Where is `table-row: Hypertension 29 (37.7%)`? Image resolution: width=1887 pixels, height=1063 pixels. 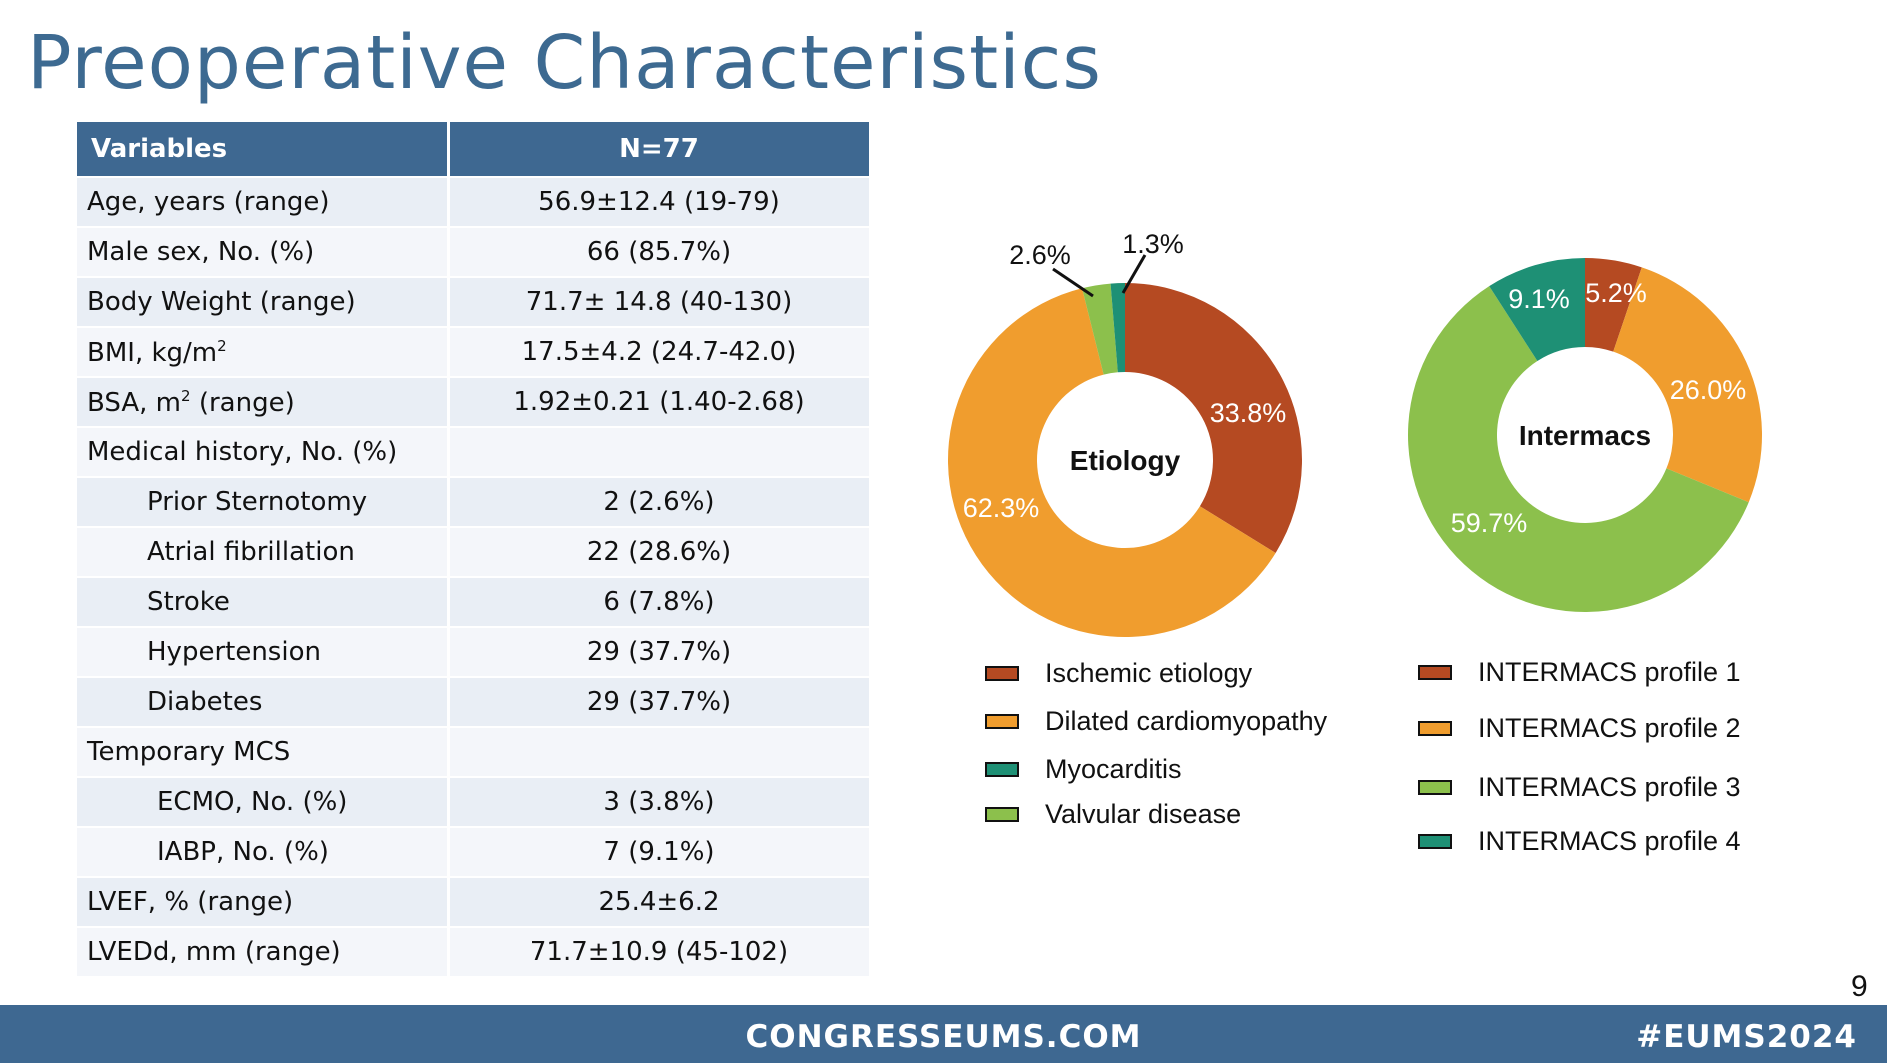 table-row: Hypertension 29 (37.7%) is located at coordinates (474, 651).